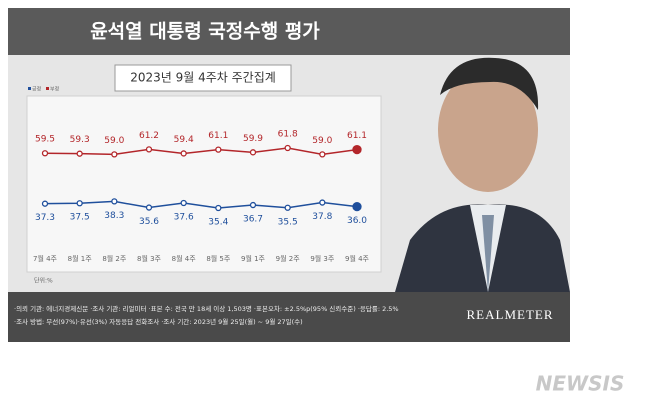 Image resolution: width=658 pixels, height=415 pixels. What do you see at coordinates (510, 314) in the screenshot?
I see `logo: REALMETER` at bounding box center [510, 314].